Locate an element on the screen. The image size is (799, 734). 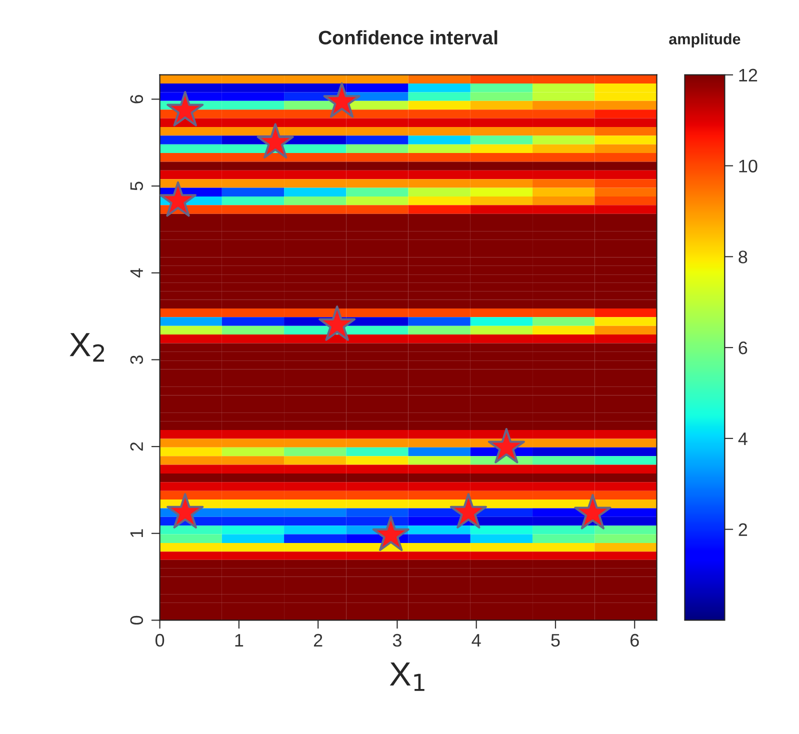
color-bar-label: 10 is located at coordinates (748, 166).